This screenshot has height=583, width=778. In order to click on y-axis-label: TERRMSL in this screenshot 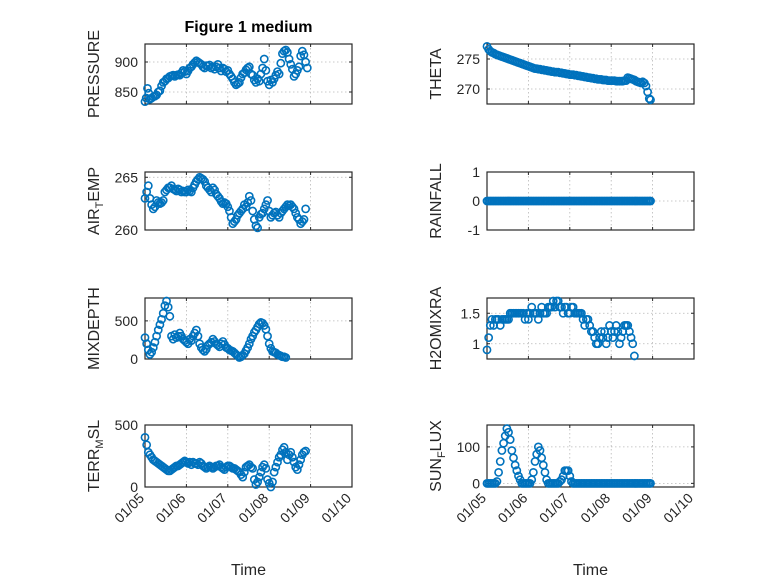, I will do `click(96, 456)`.